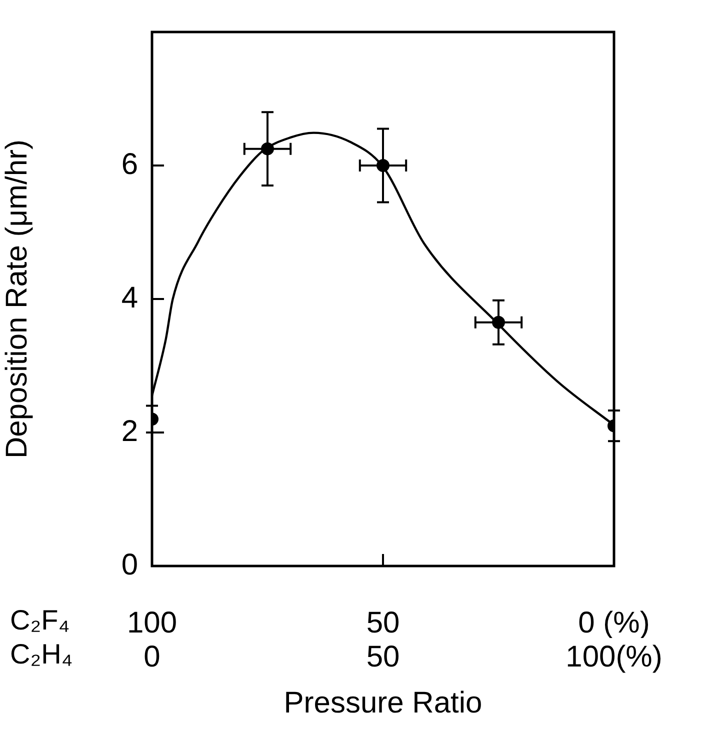 The height and width of the screenshot is (730, 716). What do you see at coordinates (129, 297) in the screenshot?
I see `y-tick-label: 4` at bounding box center [129, 297].